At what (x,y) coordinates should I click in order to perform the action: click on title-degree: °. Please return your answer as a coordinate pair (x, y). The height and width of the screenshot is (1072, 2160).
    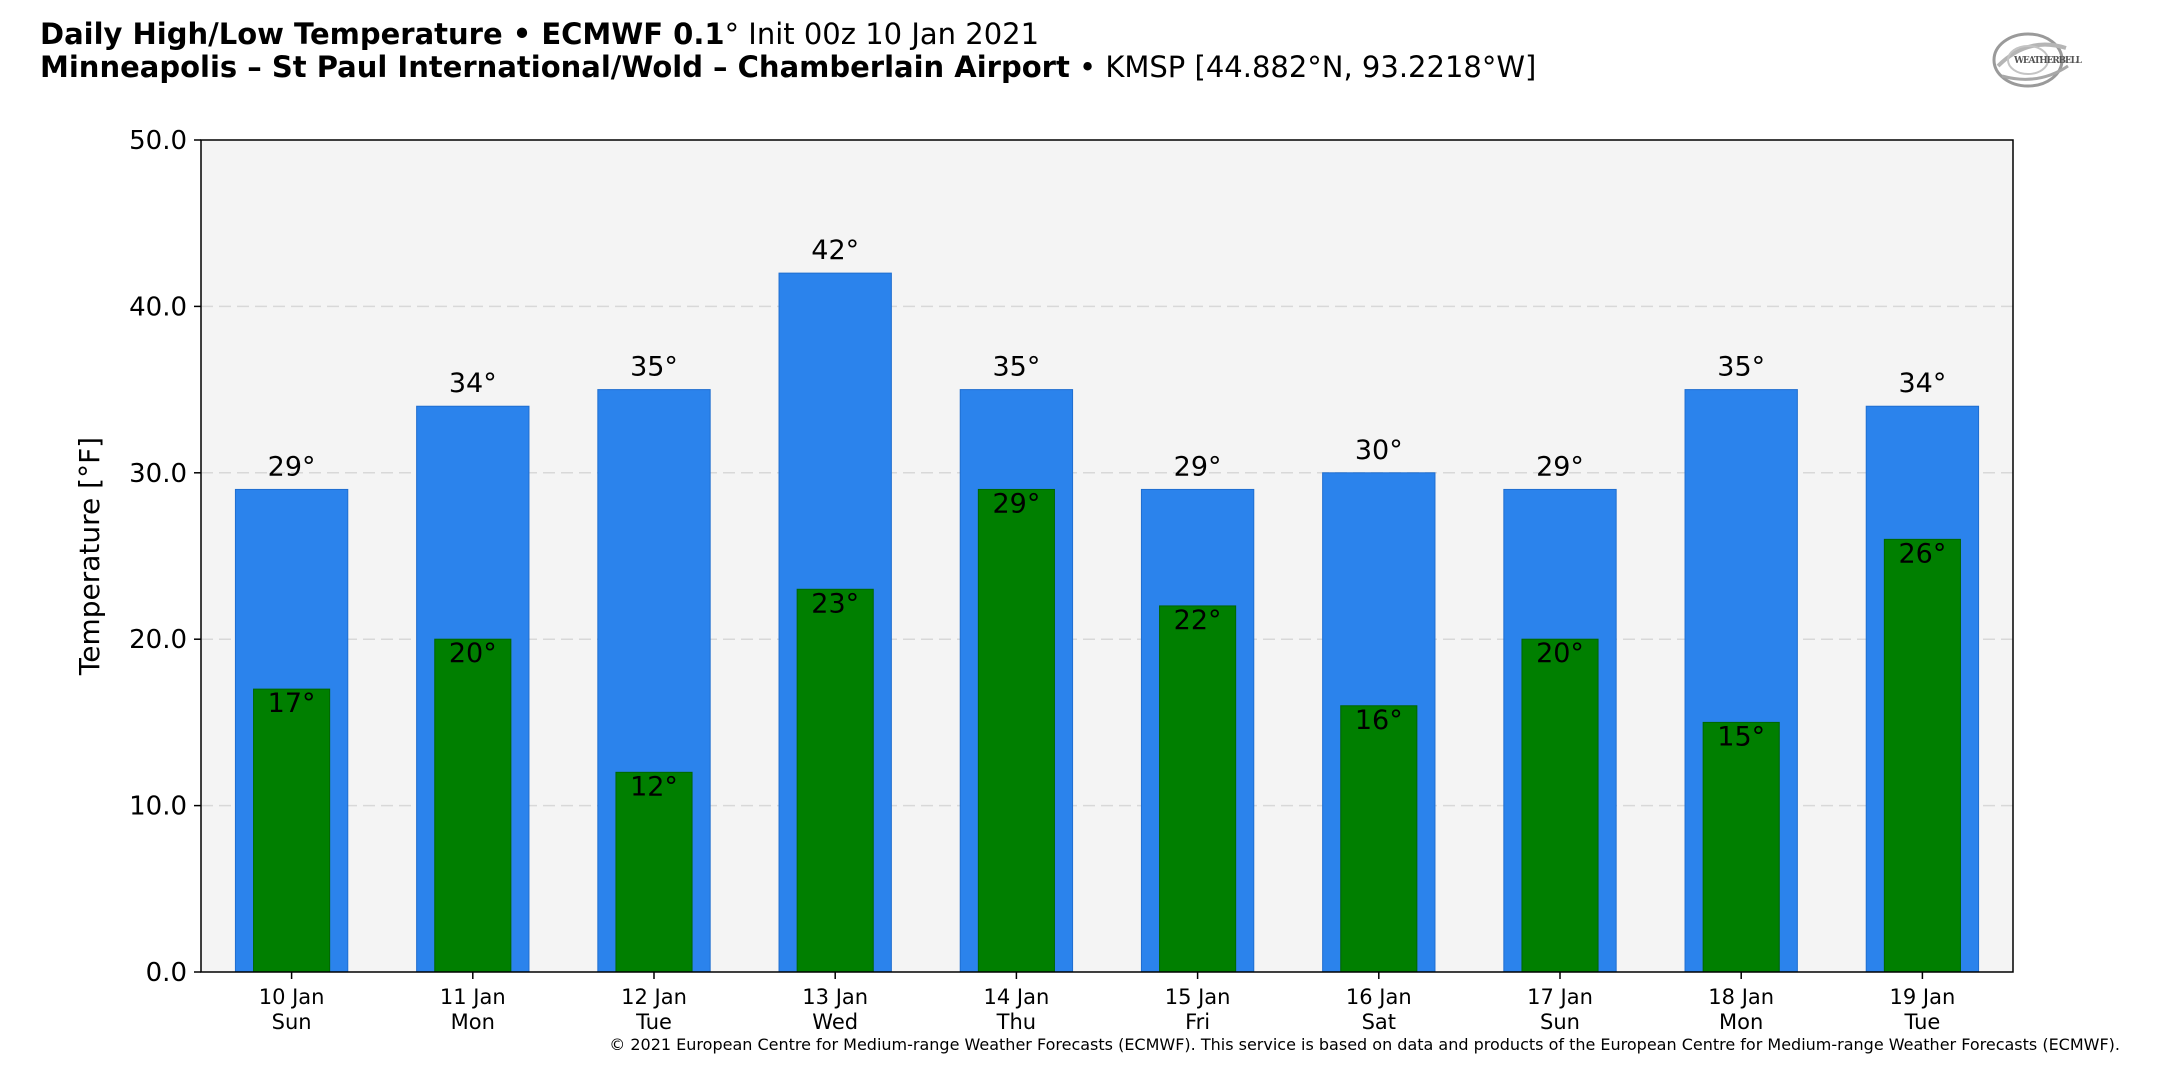
    Looking at the image, I should click on (732, 34).